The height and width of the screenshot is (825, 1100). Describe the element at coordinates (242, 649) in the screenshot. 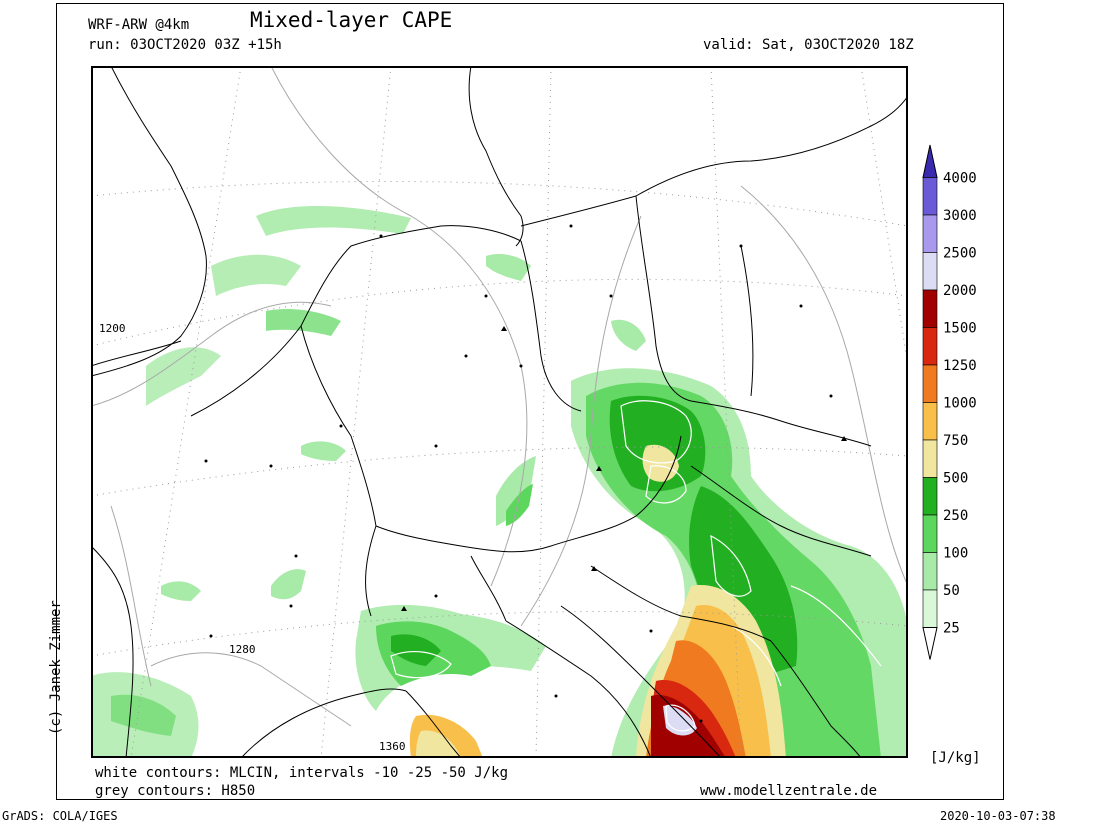

I see `contour-label-1280: 1280` at that location.